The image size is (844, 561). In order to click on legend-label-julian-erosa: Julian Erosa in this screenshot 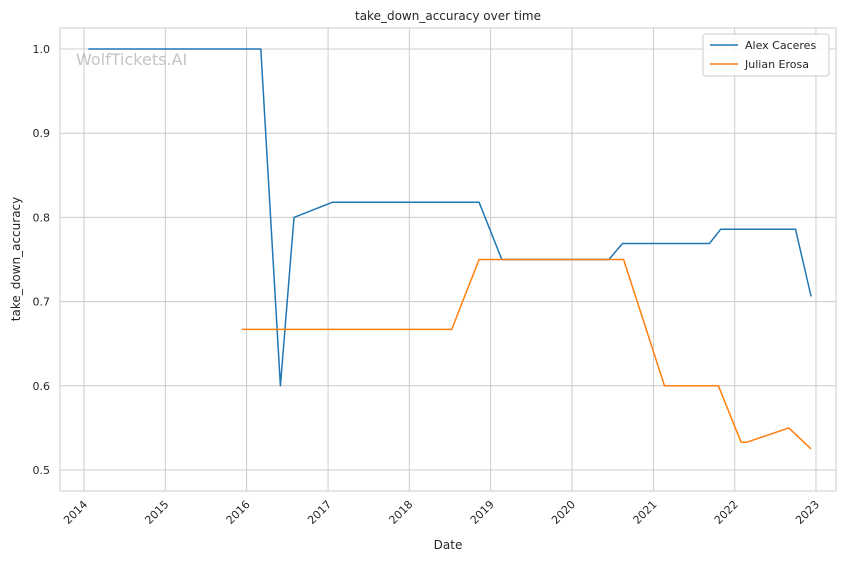, I will do `click(776, 64)`.